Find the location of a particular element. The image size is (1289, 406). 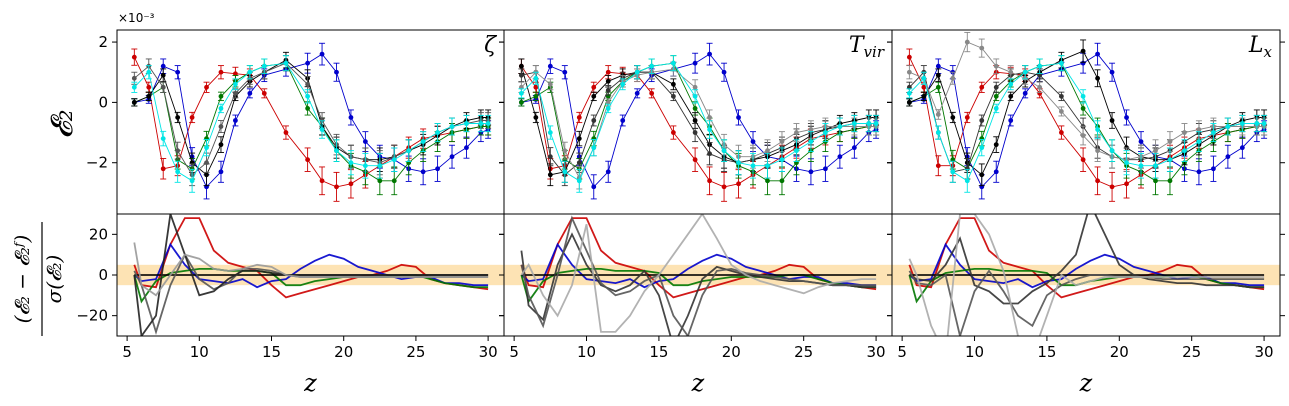

top-series-group is located at coordinates (699, 122).